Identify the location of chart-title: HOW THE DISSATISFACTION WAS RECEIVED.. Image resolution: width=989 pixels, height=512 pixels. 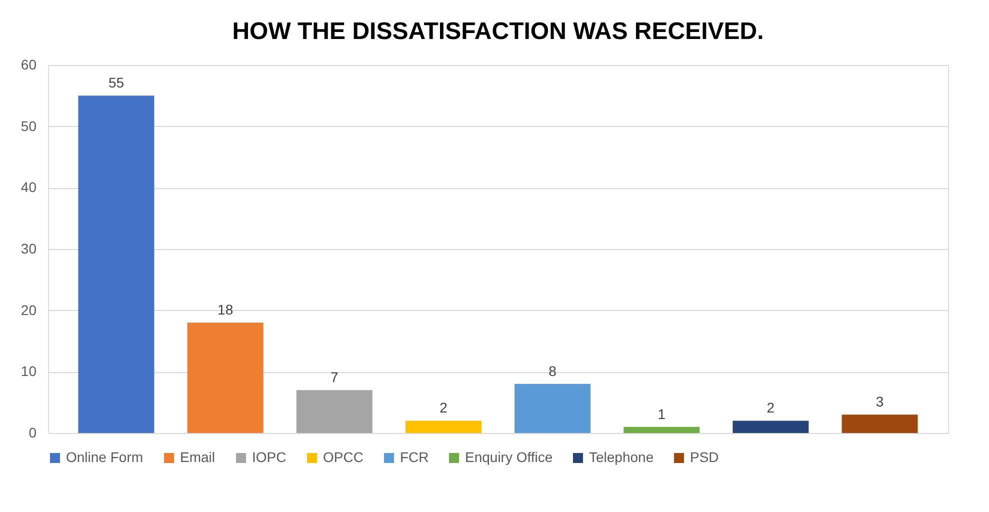
(498, 31).